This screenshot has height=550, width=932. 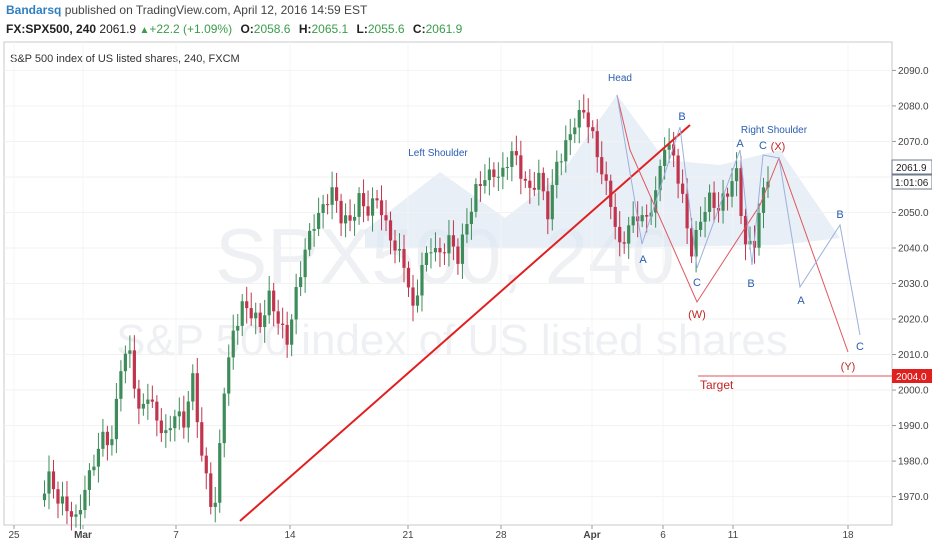 I want to click on time-axis: 25 Mar 7 14 21 28 Apr 6 11 18, so click(x=431, y=533).